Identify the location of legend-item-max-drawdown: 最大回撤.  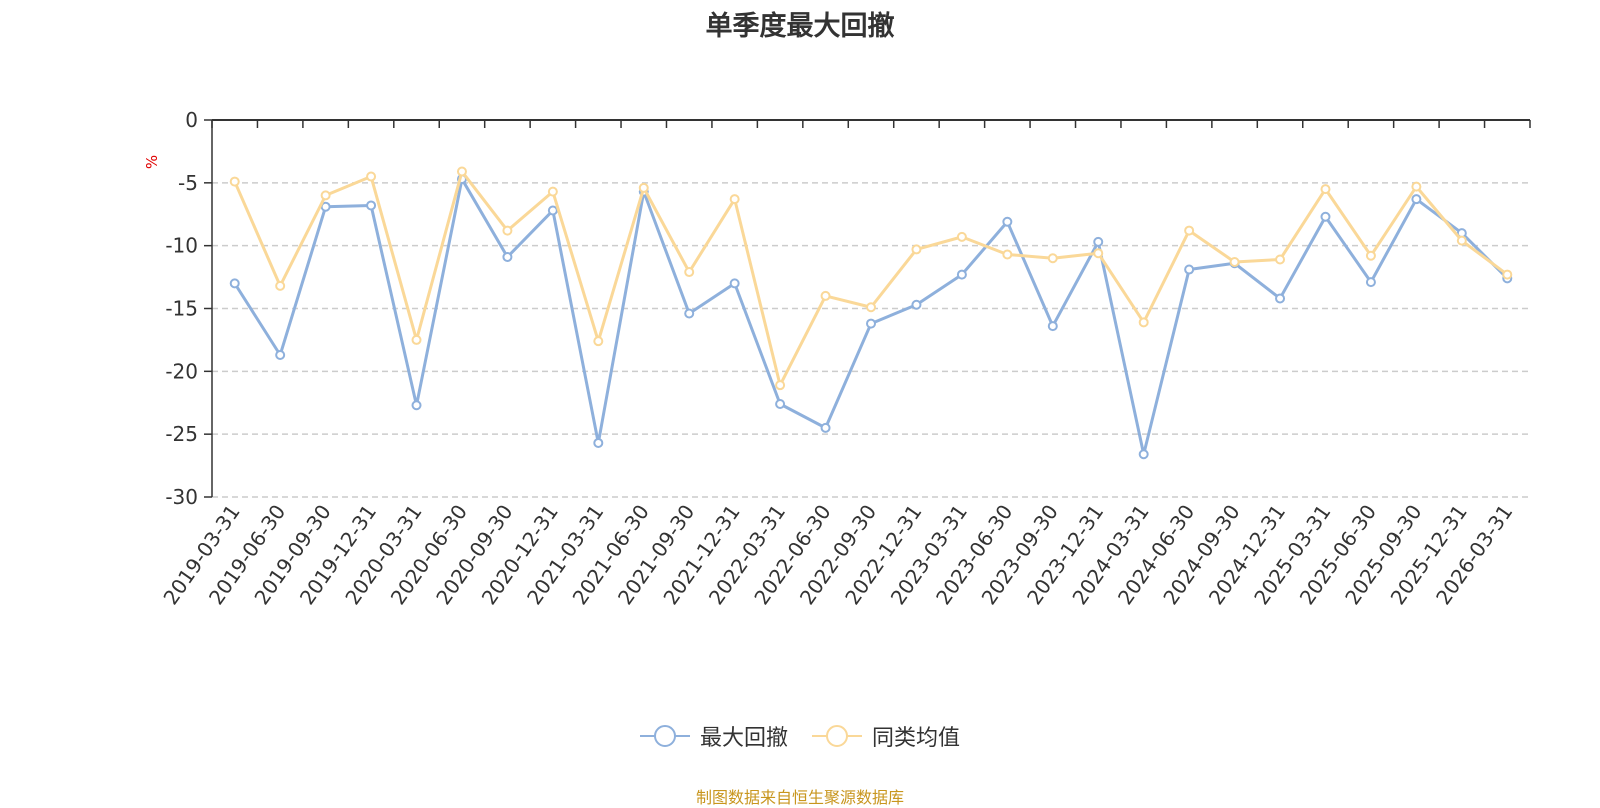
(713, 736).